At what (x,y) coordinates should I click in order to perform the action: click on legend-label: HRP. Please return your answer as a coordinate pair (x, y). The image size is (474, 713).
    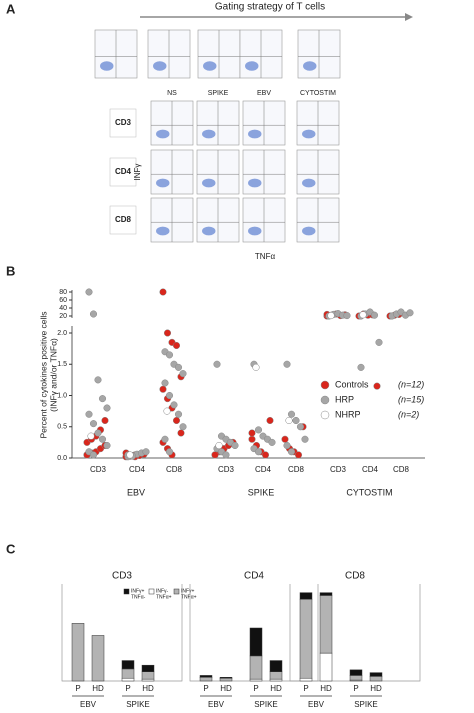
    Looking at the image, I should click on (344, 399).